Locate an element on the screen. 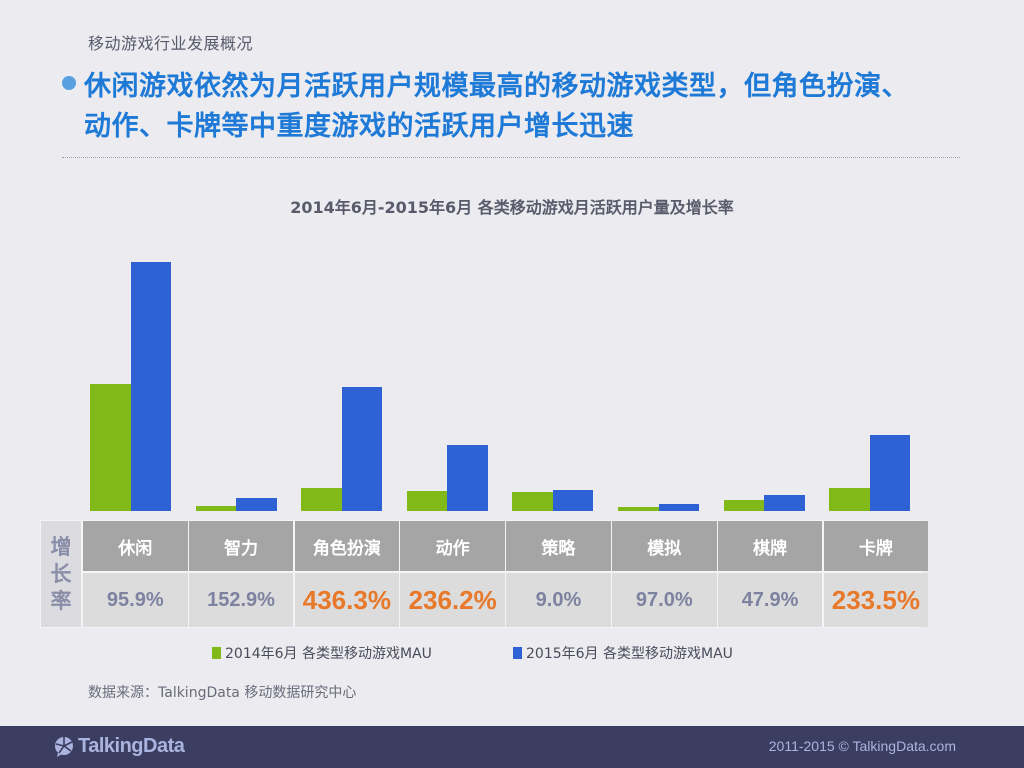 The image size is (1024, 768). growth-rate-cell: 233.5% is located at coordinates (876, 600).